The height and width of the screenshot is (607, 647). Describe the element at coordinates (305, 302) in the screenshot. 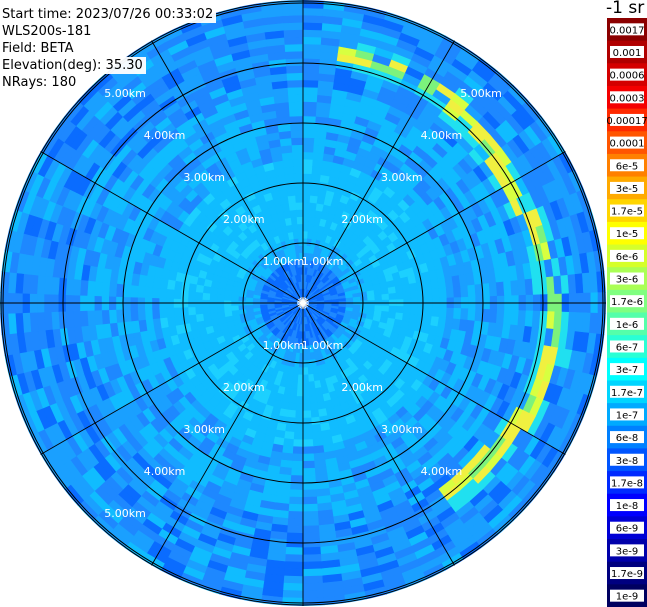

I see `center-marker-ray` at that location.